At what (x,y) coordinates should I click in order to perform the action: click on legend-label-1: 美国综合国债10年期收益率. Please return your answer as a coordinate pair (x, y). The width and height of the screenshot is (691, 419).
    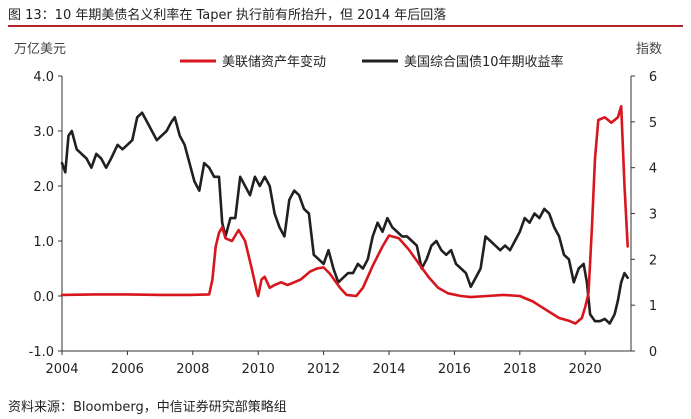
    Looking at the image, I should click on (484, 62).